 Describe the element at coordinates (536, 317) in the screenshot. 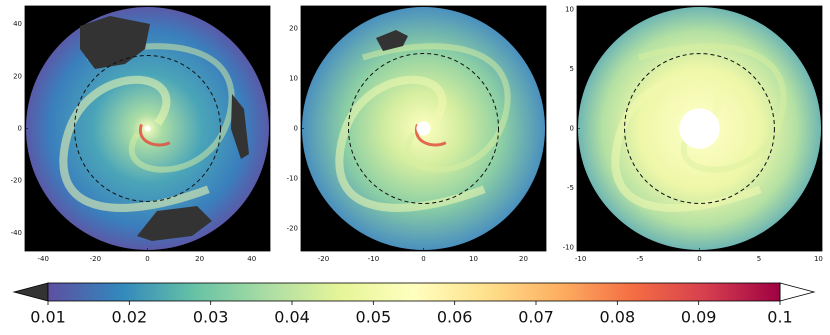

I see `colorbar-tick-label: 0.07` at that location.